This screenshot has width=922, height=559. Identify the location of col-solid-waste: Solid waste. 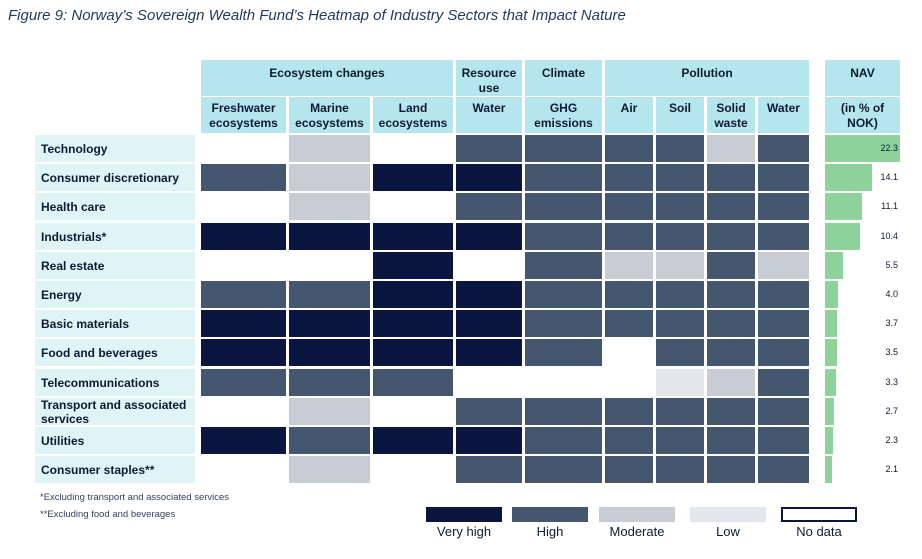
(731, 115).